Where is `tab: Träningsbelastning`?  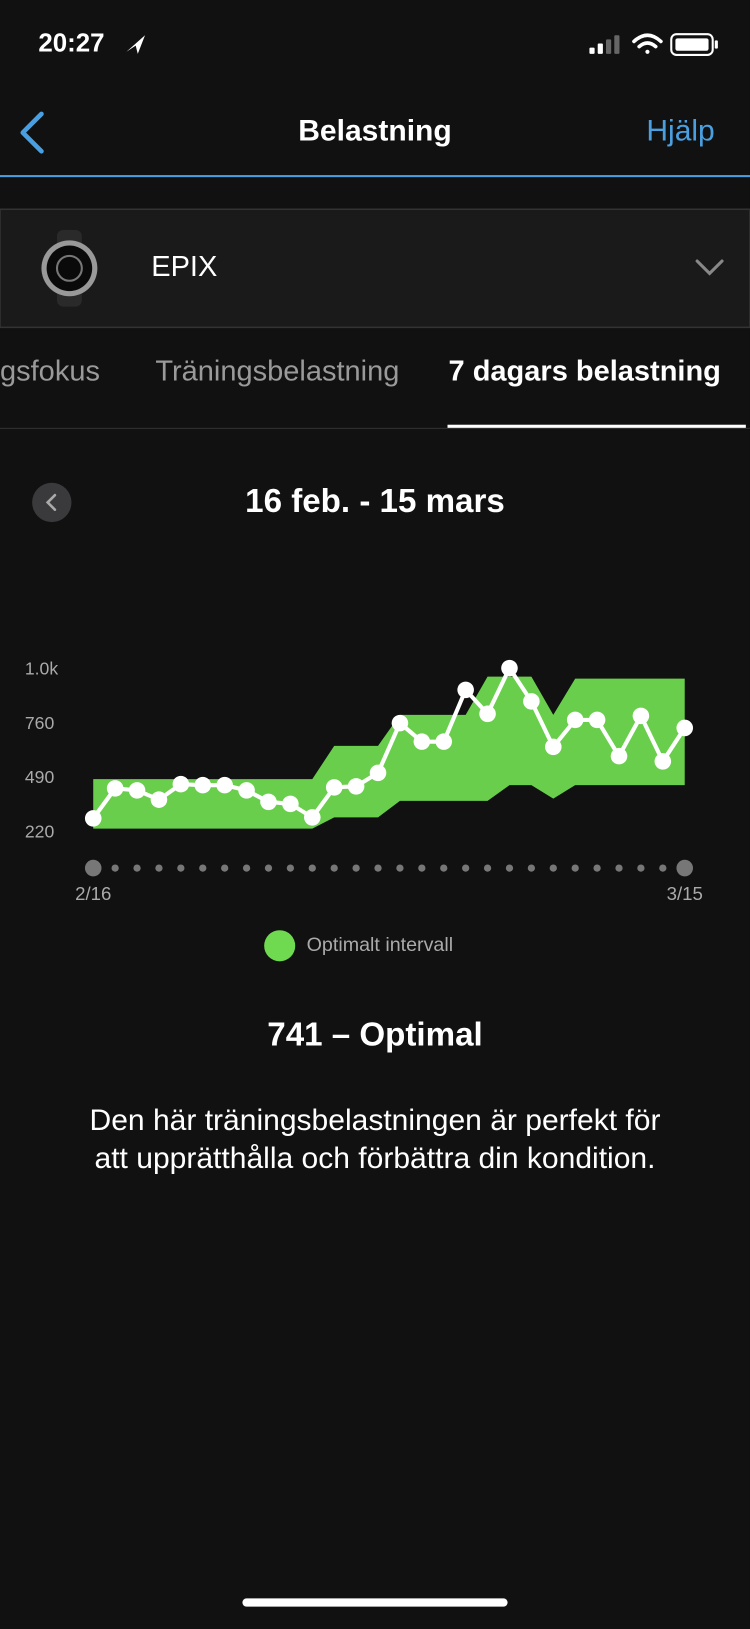 tab: Träningsbelastning is located at coordinates (277, 372).